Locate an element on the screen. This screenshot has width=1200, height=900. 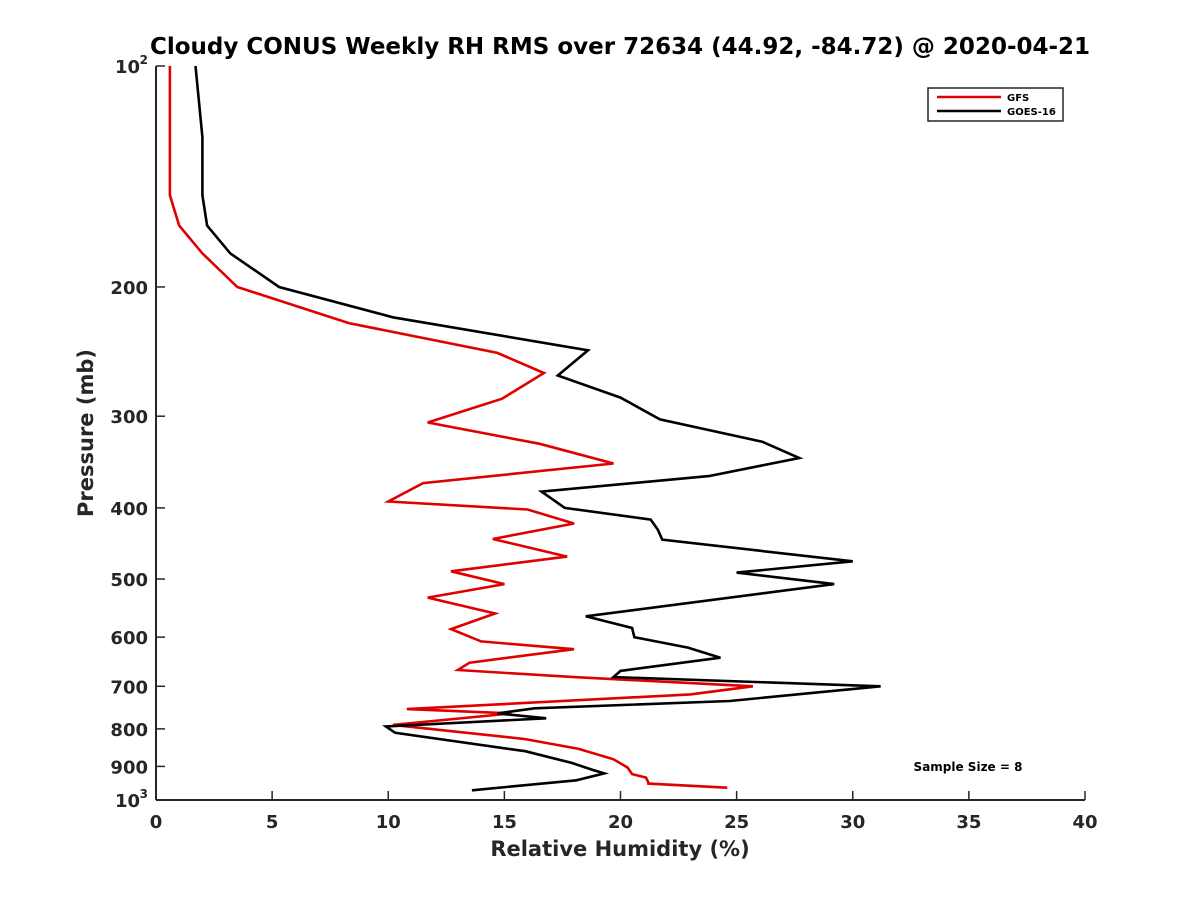
sample-size-annotation: Sample Size = 8 is located at coordinates (968, 767).